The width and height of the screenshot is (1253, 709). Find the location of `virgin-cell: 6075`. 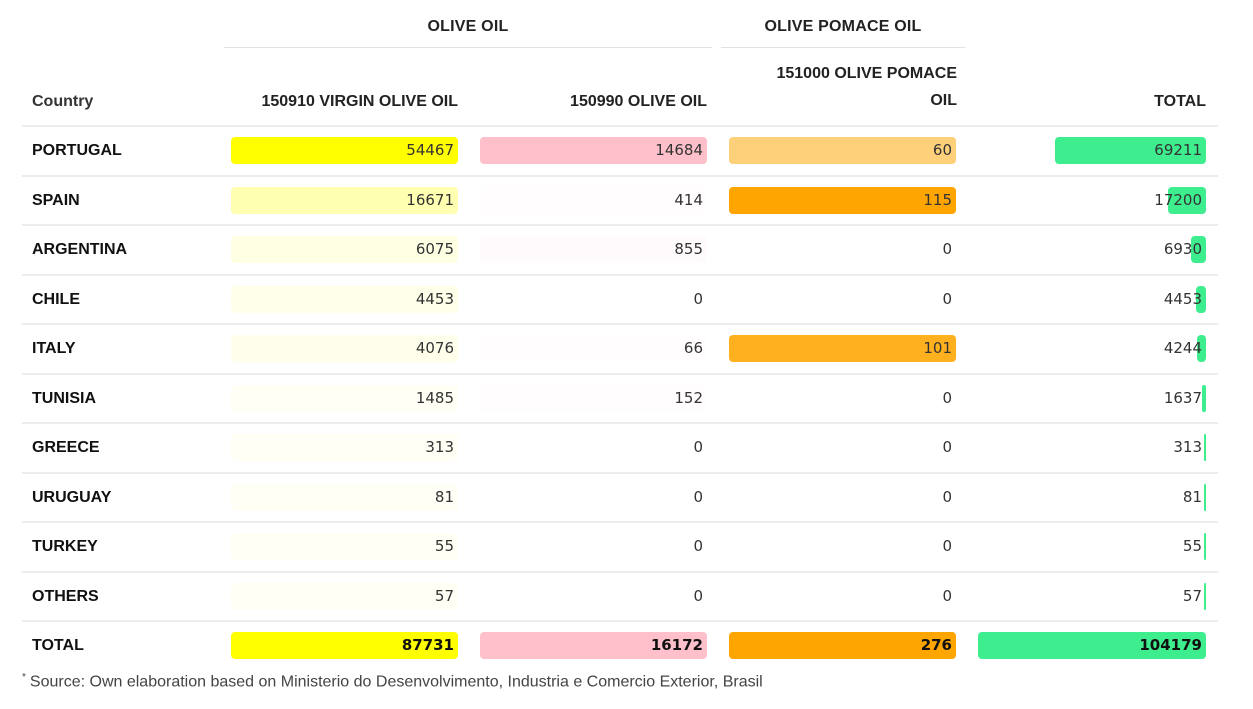

virgin-cell: 6075 is located at coordinates (344, 249).